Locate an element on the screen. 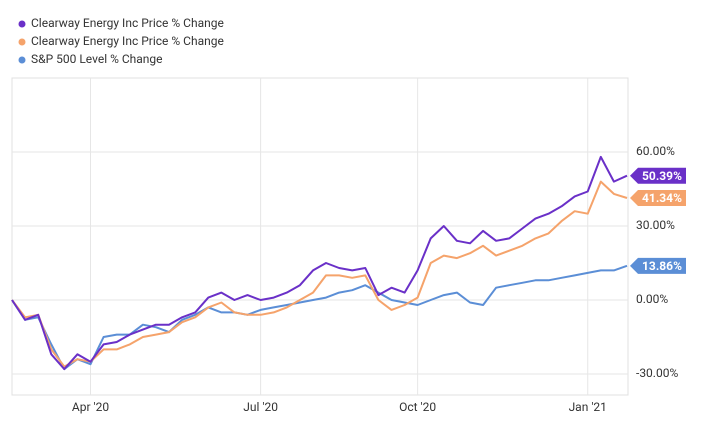 This screenshot has height=424, width=727. y-tick-label: 0.00% is located at coordinates (652, 299).